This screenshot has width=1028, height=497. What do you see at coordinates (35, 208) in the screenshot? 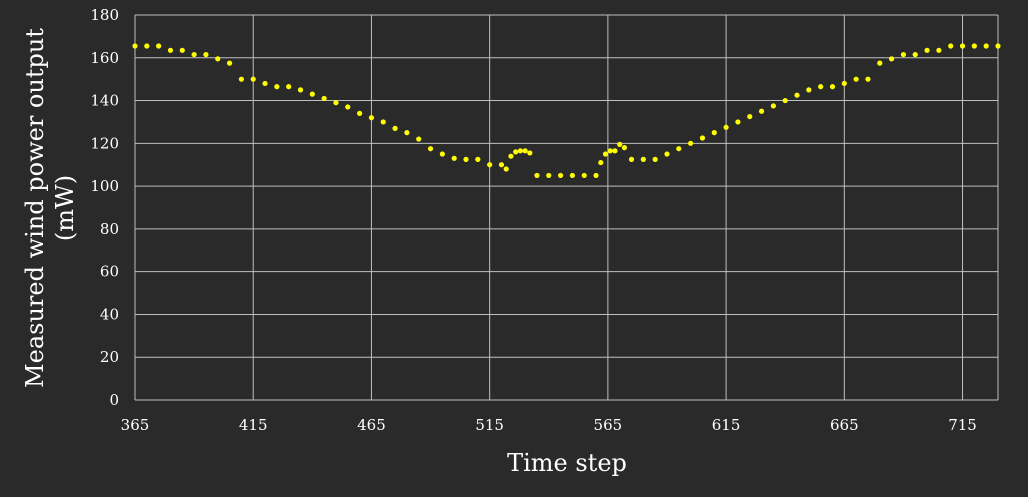
I see `y-axis-label: Measured wind power output` at bounding box center [35, 208].